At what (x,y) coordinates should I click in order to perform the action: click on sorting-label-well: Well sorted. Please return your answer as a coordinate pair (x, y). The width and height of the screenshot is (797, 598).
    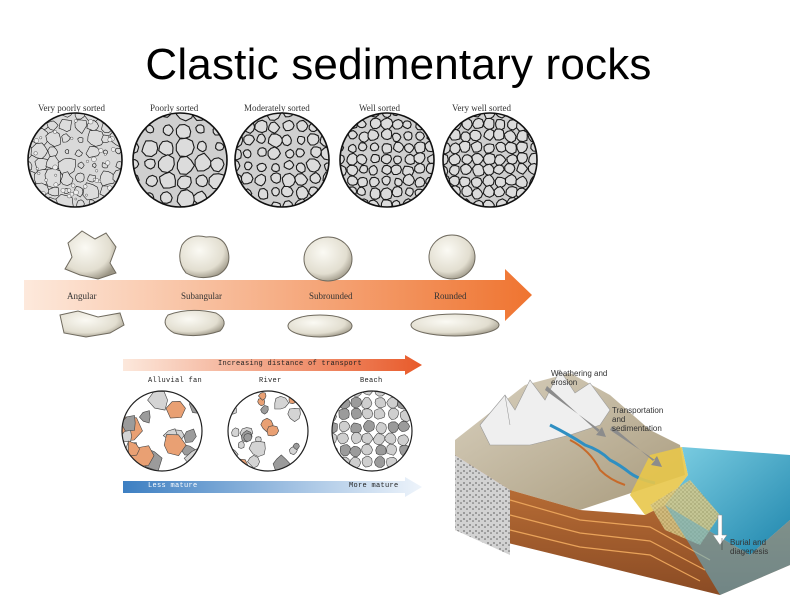
    Looking at the image, I should click on (380, 108).